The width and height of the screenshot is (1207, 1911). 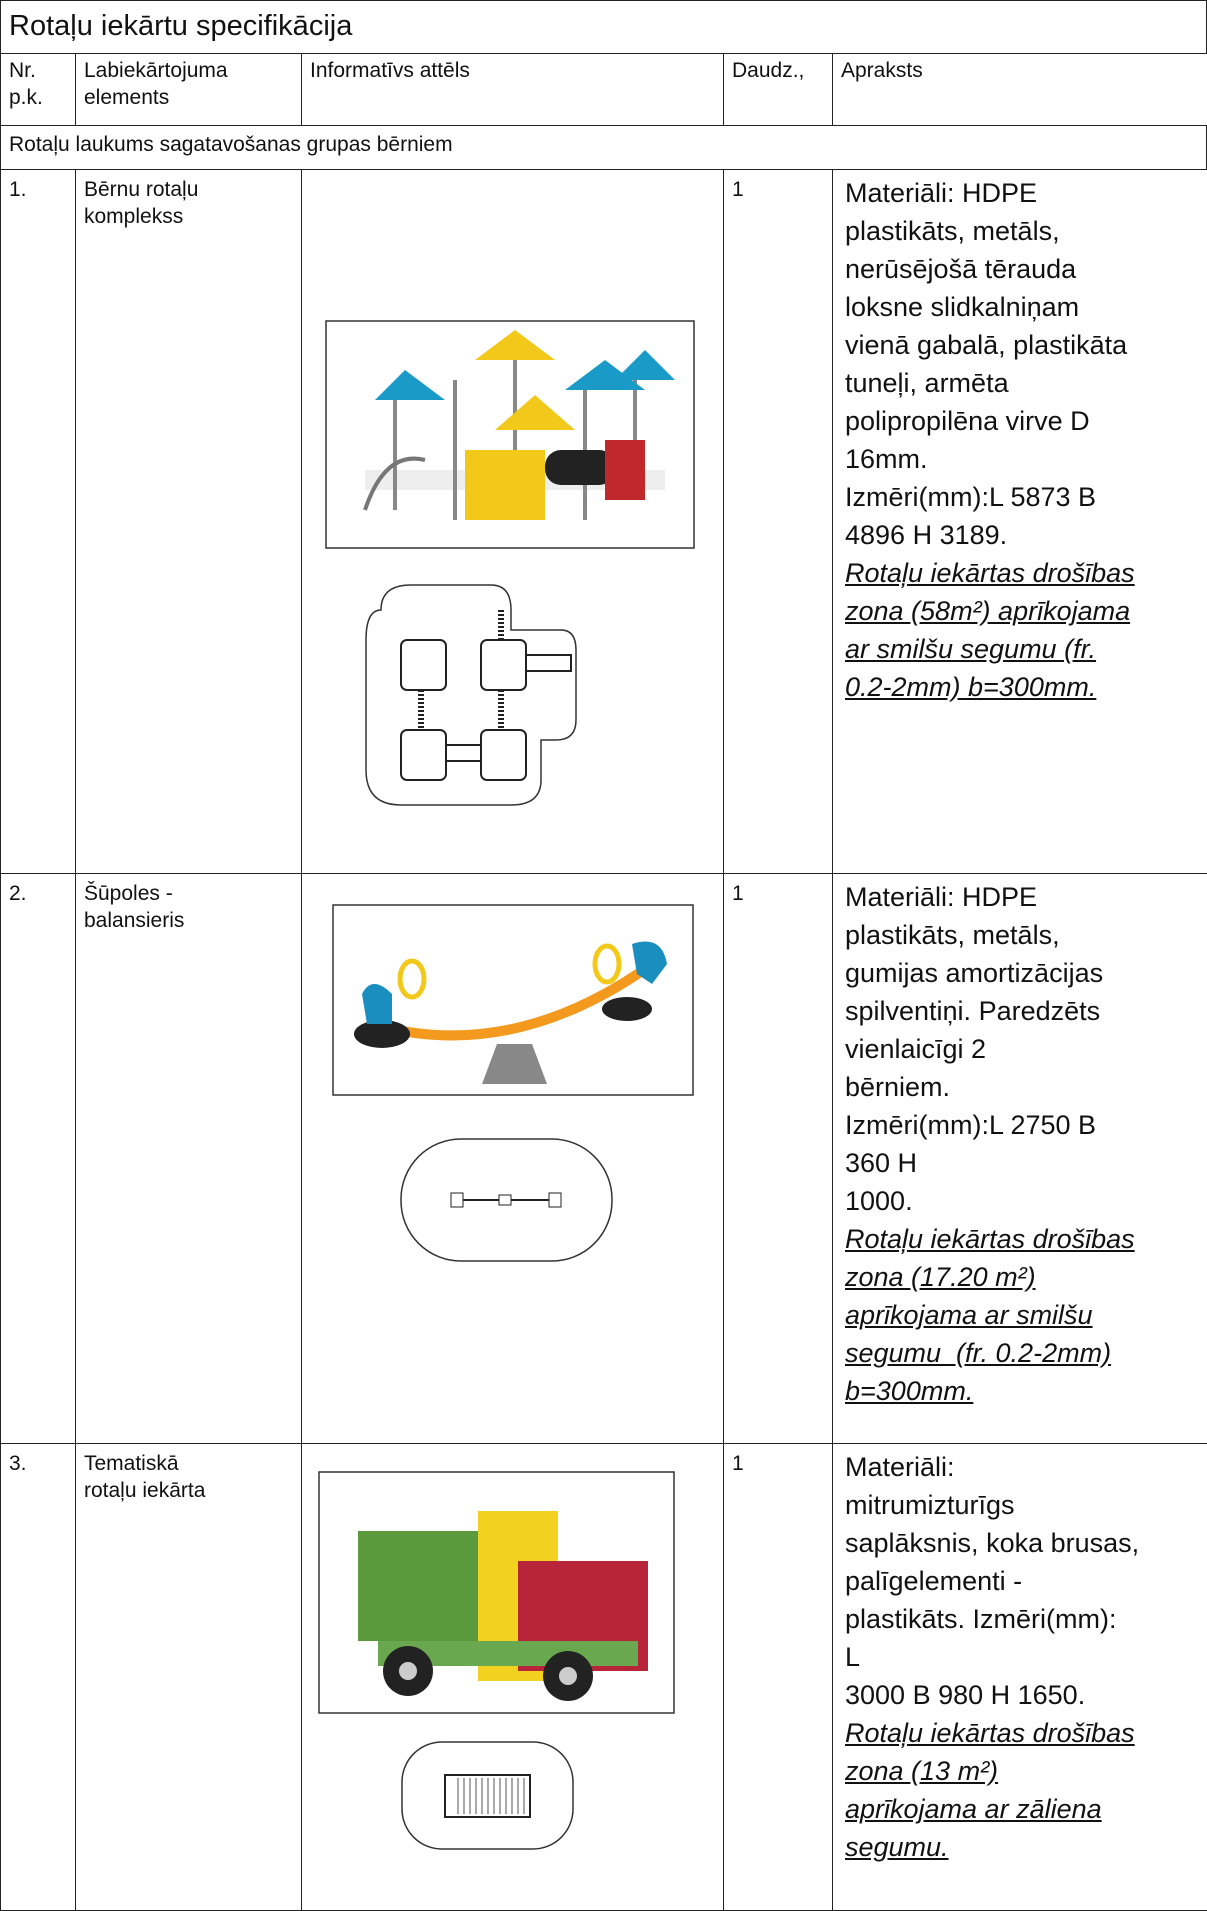 I want to click on safety-zone-line: b=300mm., so click(x=909, y=1391).